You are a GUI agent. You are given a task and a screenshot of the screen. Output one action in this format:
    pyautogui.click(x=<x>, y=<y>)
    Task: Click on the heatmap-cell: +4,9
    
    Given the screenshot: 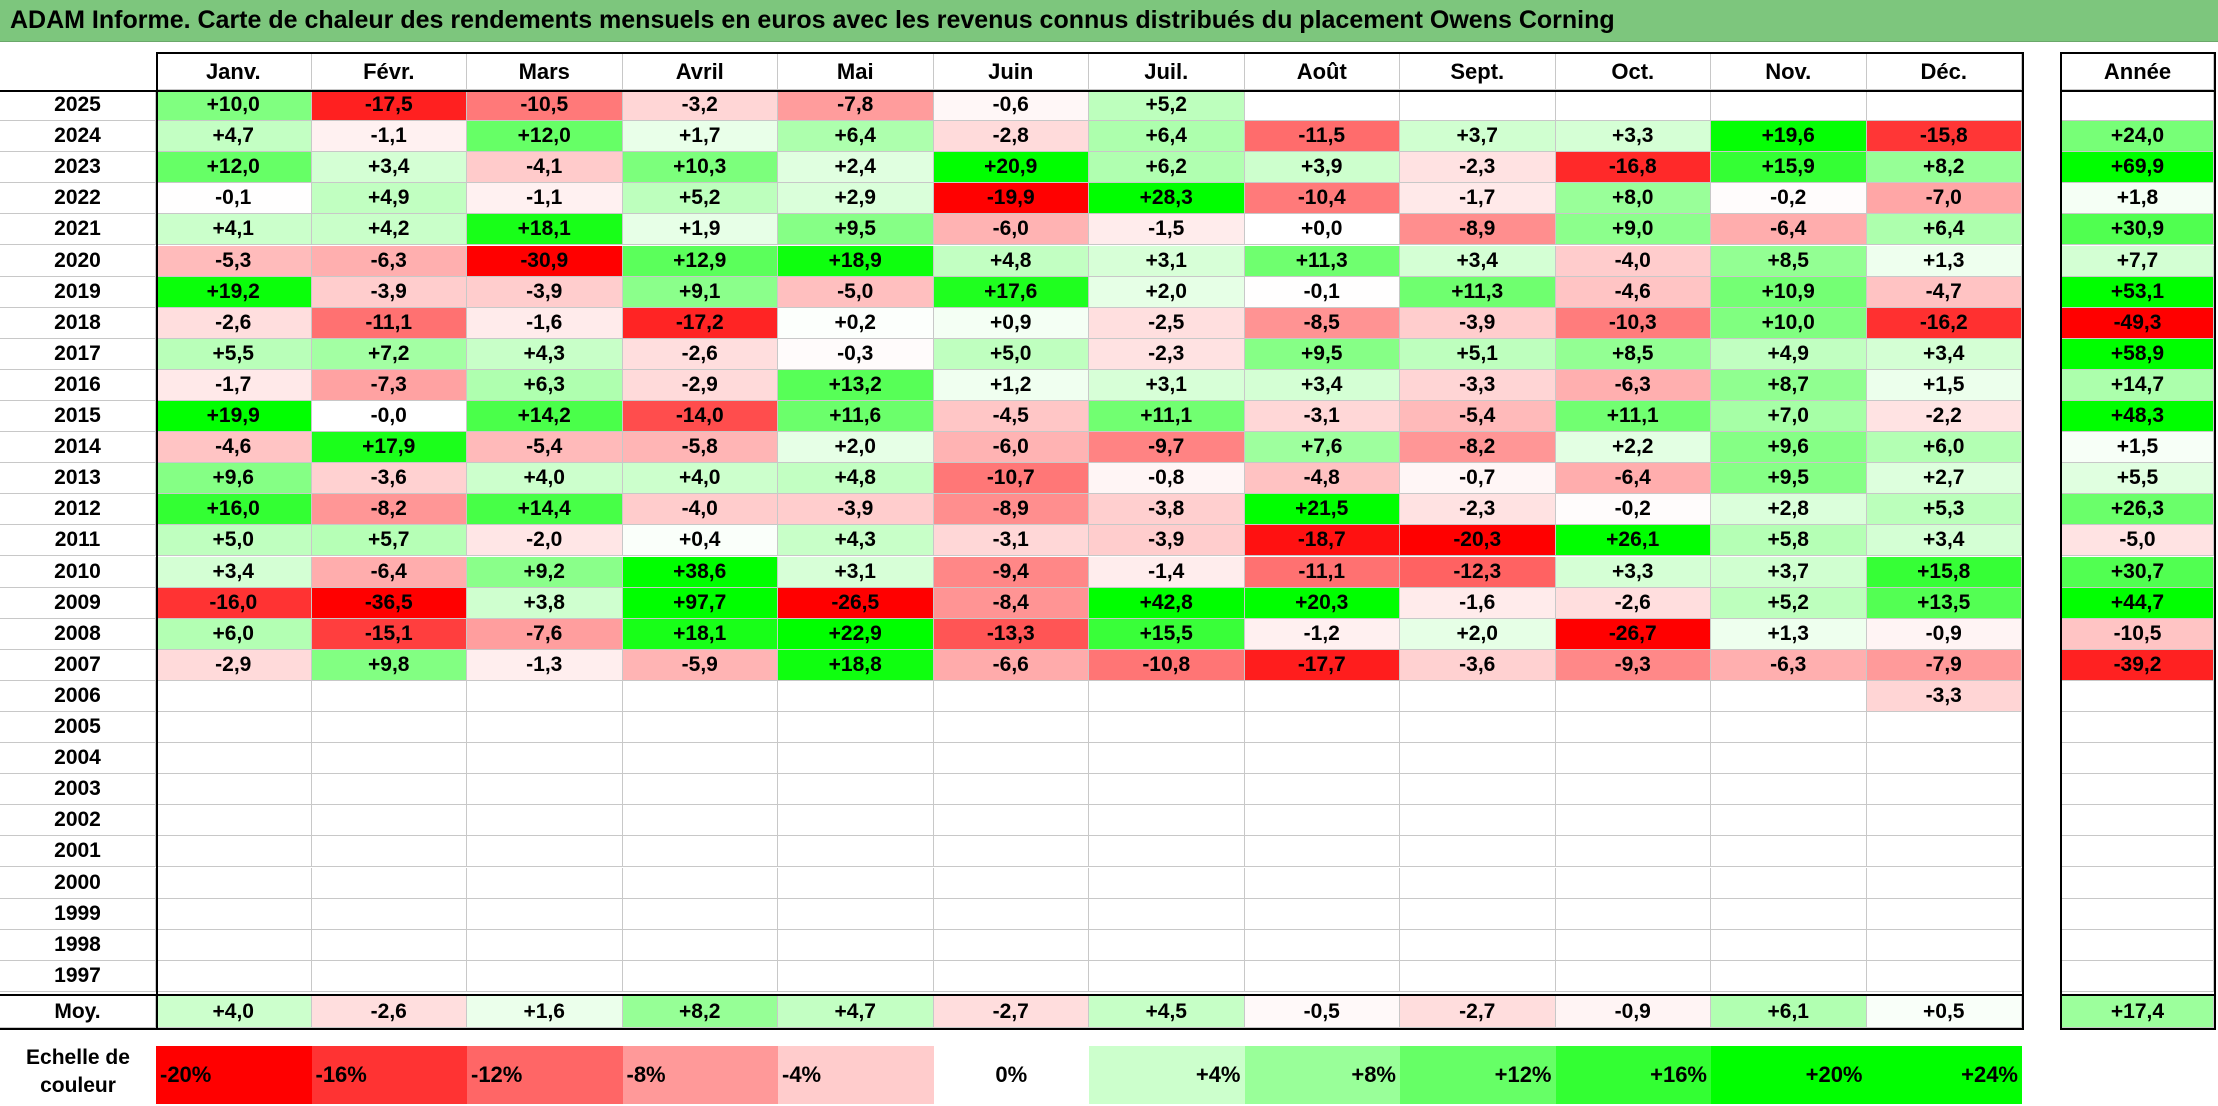 What is the action you would take?
    pyautogui.click(x=389, y=199)
    